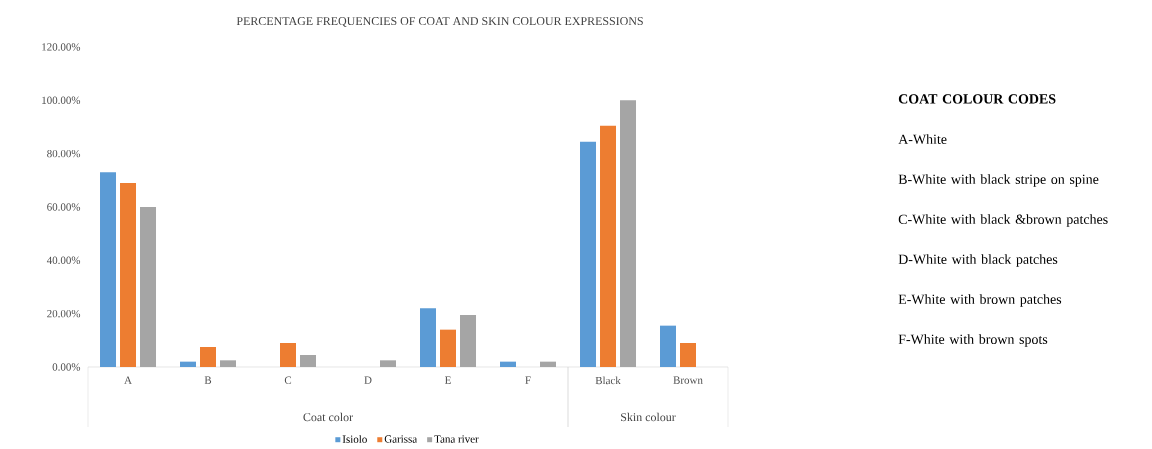  What do you see at coordinates (978, 260) in the screenshot?
I see `text: D-White with black patches` at bounding box center [978, 260].